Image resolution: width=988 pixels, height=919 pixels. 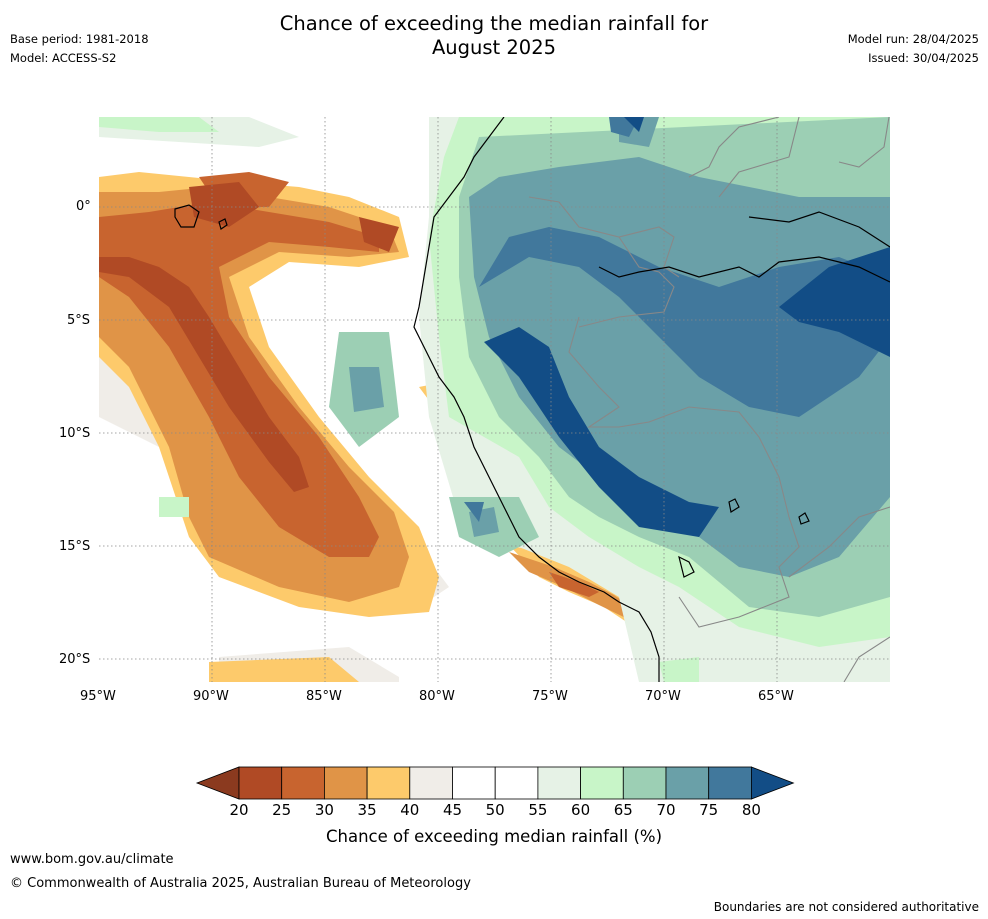 What do you see at coordinates (623, 810) in the screenshot?
I see `colorbar-tick-label: 65` at bounding box center [623, 810].